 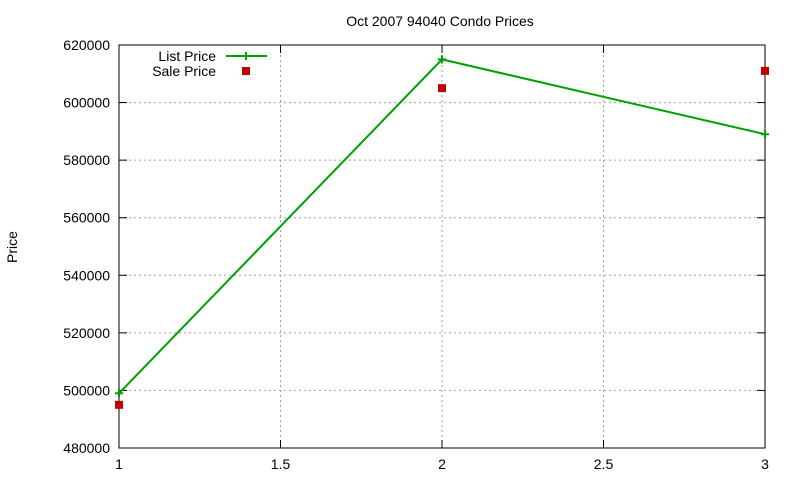 What do you see at coordinates (86, 448) in the screenshot?
I see `y-tick-label: 480000` at bounding box center [86, 448].